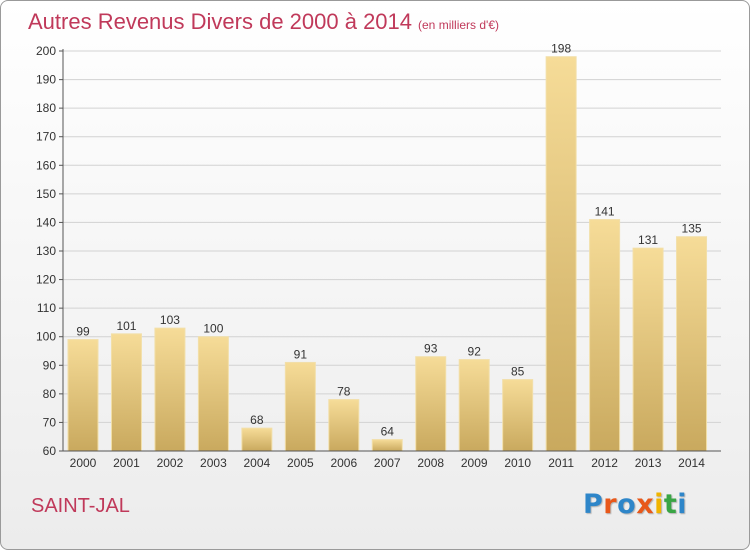 The image size is (750, 550). Describe the element at coordinates (301, 354) in the screenshot. I see `bar-value-label: 91` at that location.